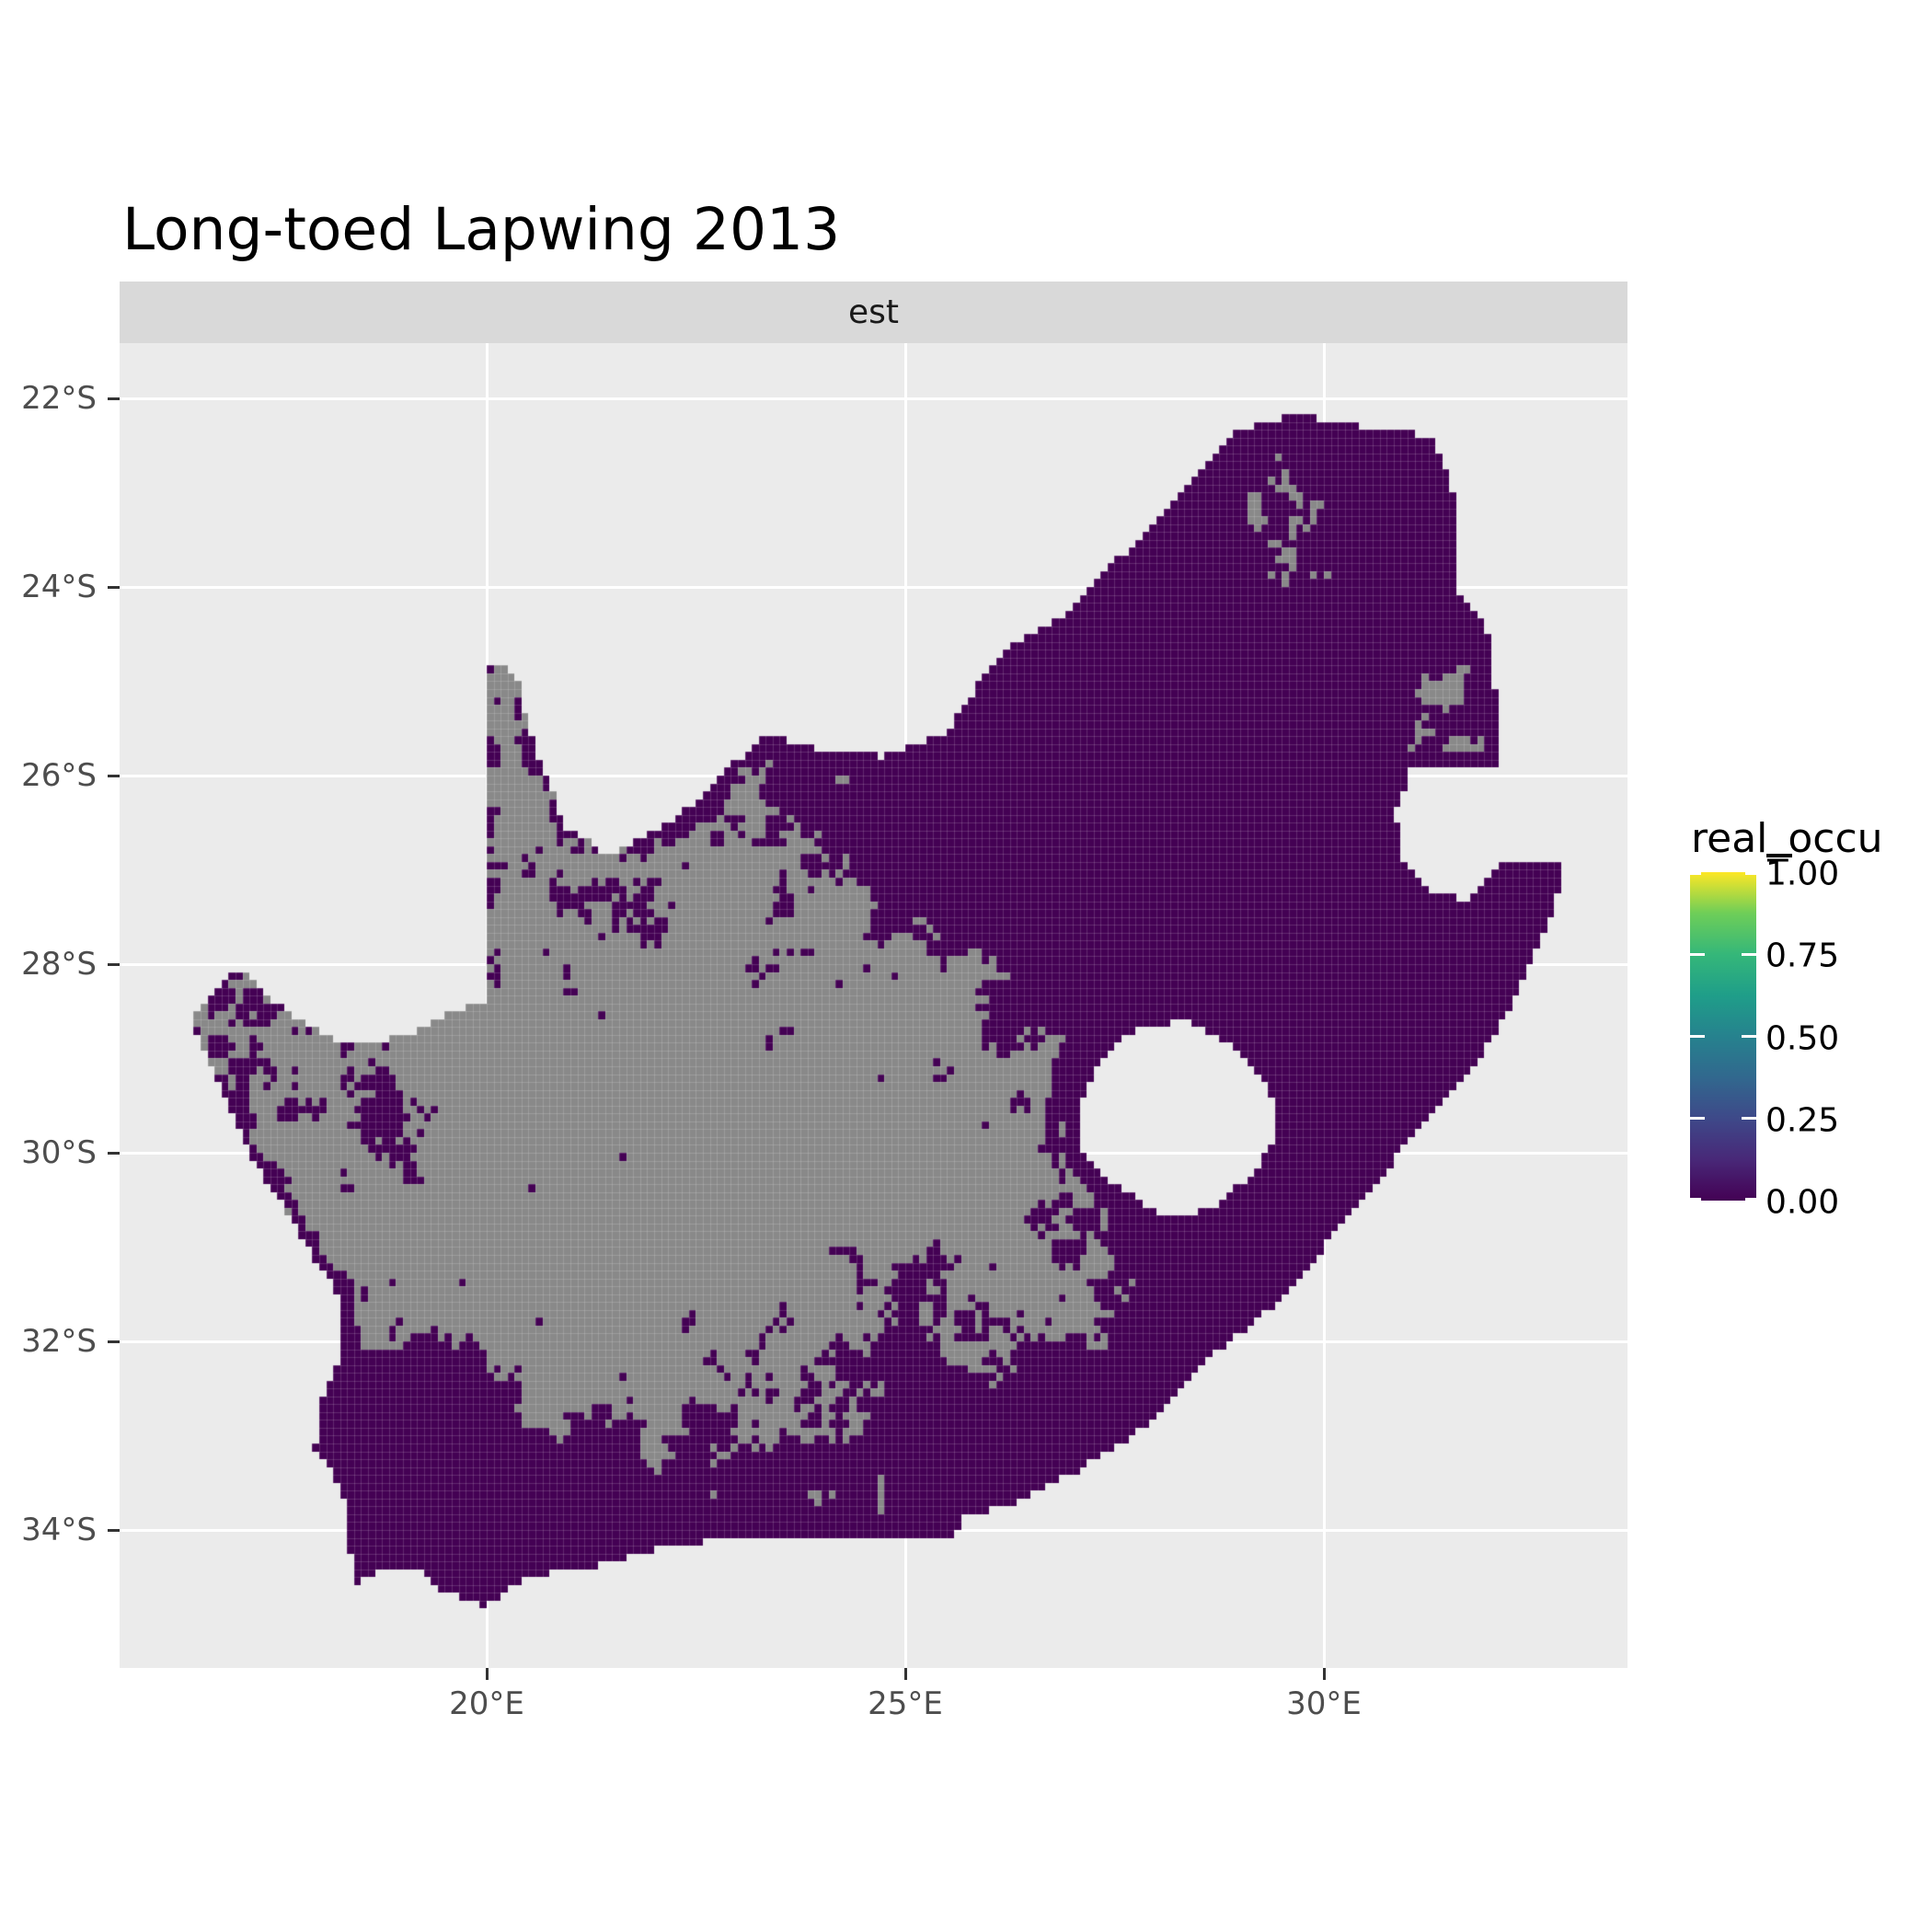 The width and height of the screenshot is (1932, 1932). Describe the element at coordinates (1802, 1202) in the screenshot. I see `legend-label: 0.00` at that location.